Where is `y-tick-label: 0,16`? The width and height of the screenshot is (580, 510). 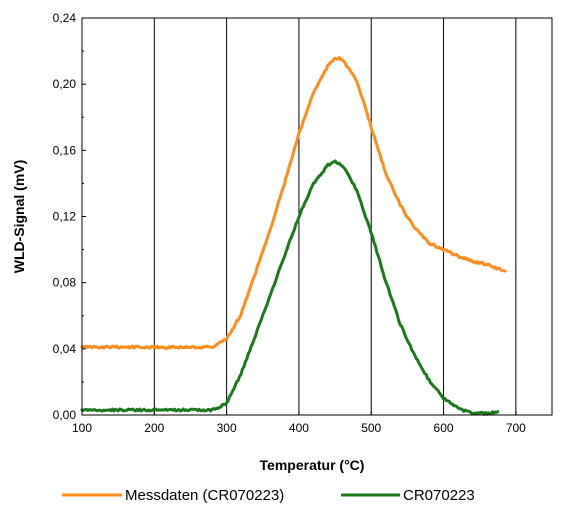 y-tick-label: 0,16 is located at coordinates (65, 150).